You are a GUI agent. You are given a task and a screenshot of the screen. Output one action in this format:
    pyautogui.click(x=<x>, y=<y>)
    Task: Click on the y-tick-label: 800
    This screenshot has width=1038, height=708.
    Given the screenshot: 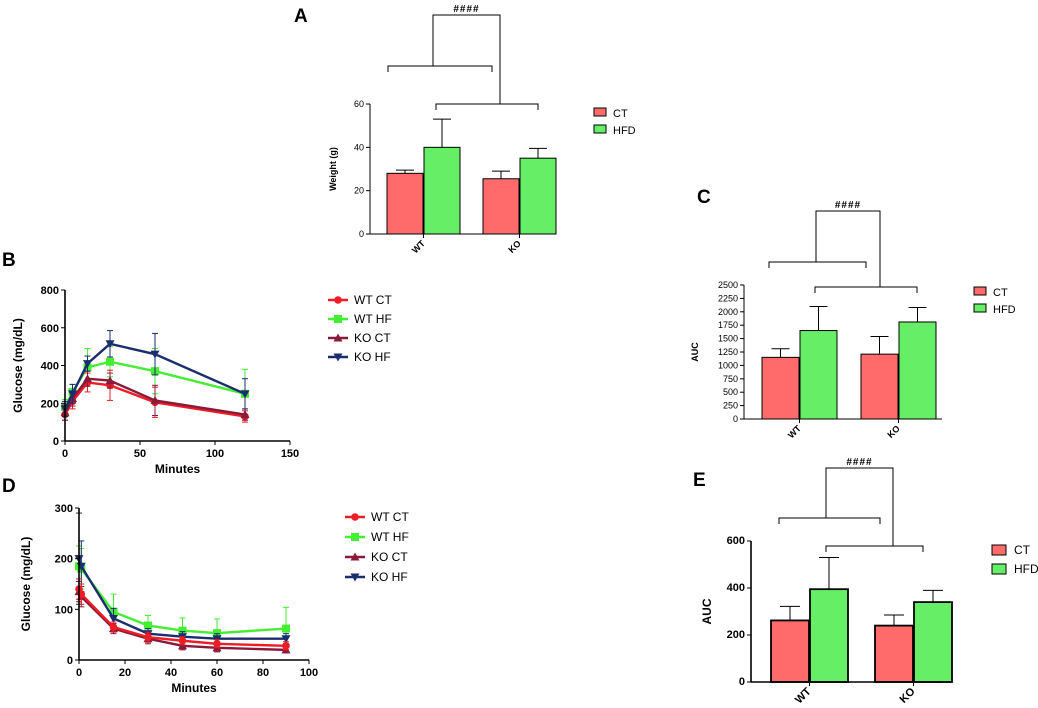 What is the action you would take?
    pyautogui.click(x=50, y=291)
    